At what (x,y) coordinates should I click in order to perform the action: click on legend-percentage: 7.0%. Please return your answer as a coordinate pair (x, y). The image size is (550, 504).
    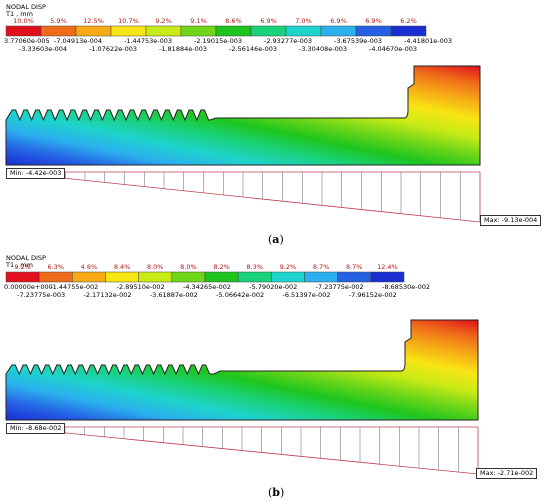
    Looking at the image, I should click on (303, 21).